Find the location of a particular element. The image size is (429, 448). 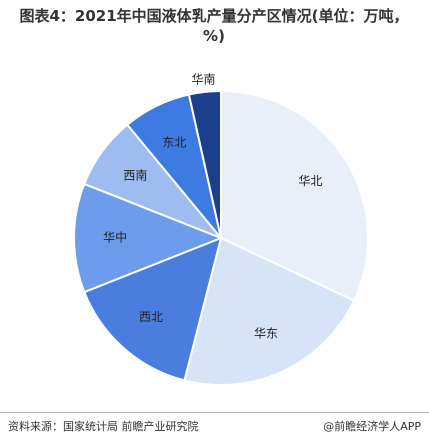

slice-label: 东北 is located at coordinates (174, 142).